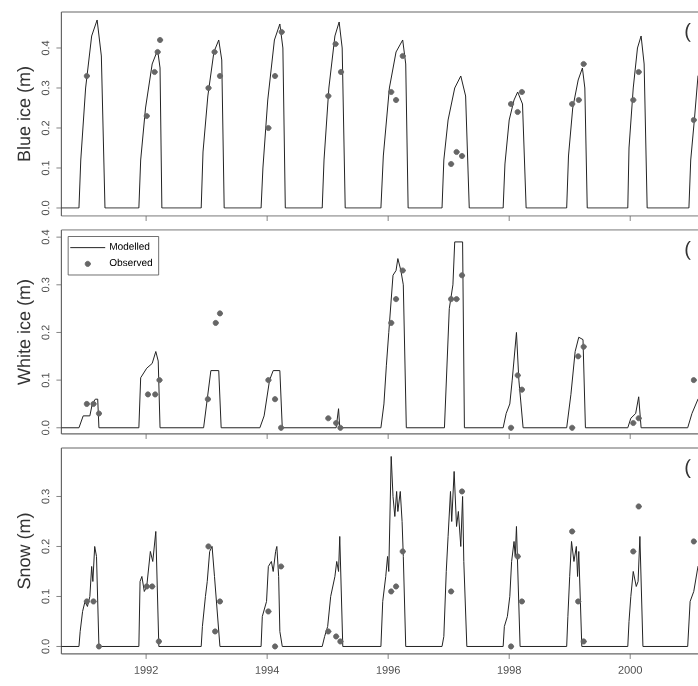 This screenshot has width=698, height=686. Describe the element at coordinates (25, 332) in the screenshot. I see `y-axis-title: White ice (m)` at that location.